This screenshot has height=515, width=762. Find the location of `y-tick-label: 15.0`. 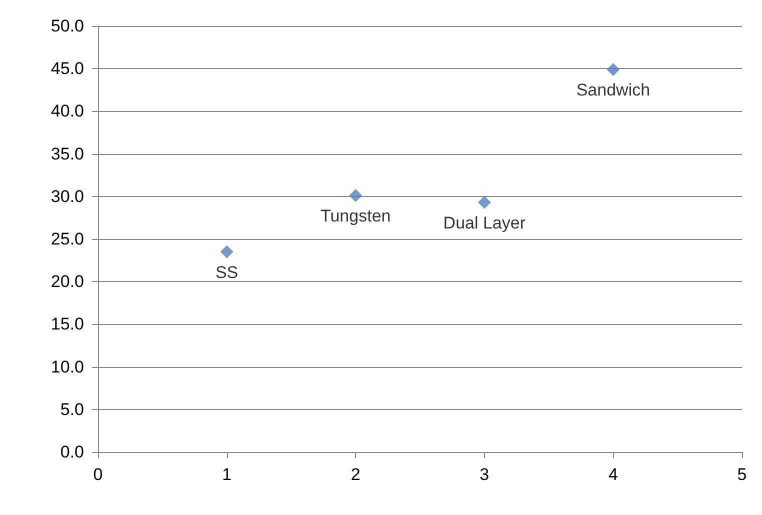

y-tick-label: 15.0 is located at coordinates (67, 324).